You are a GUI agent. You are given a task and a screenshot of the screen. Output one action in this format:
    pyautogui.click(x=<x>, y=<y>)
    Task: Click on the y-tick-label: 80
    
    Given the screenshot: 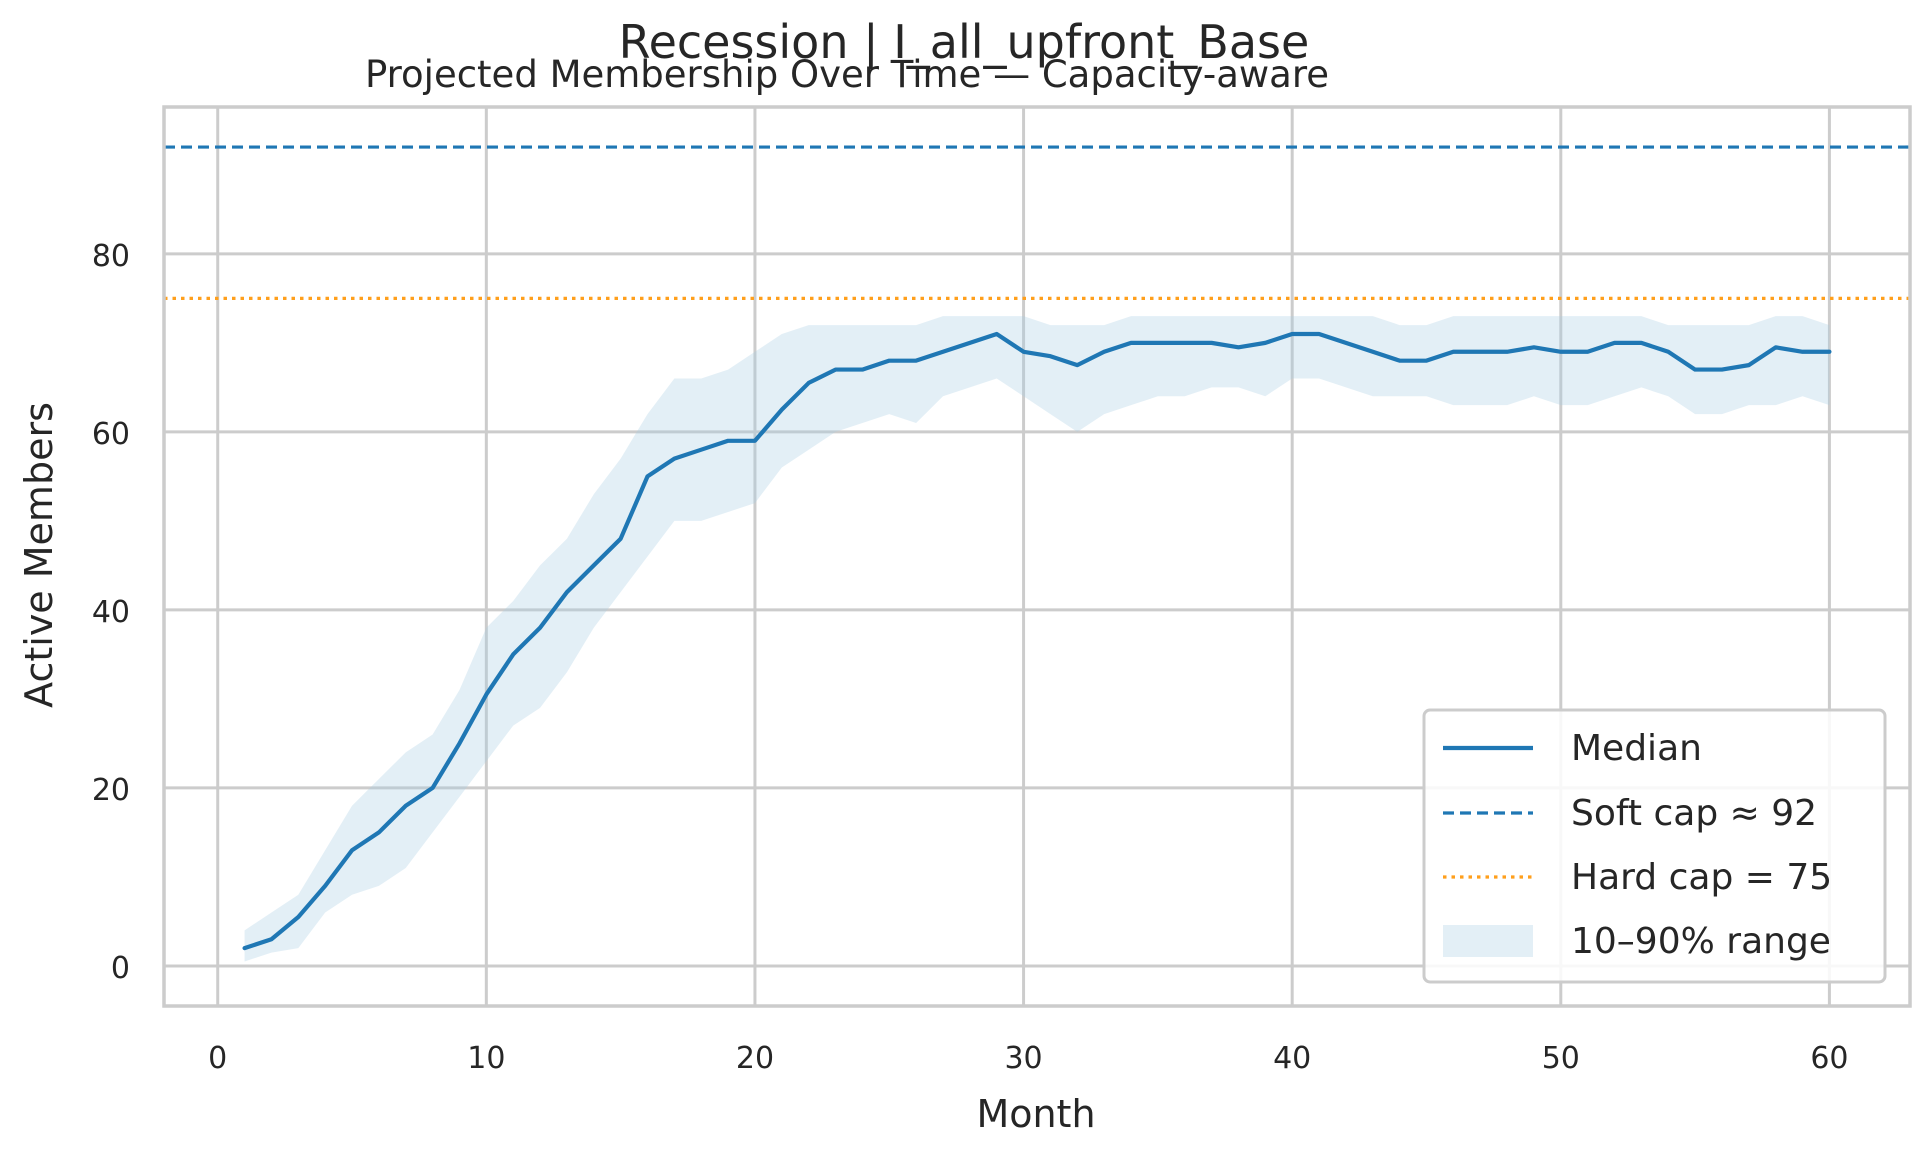 What is the action you would take?
    pyautogui.click(x=111, y=256)
    